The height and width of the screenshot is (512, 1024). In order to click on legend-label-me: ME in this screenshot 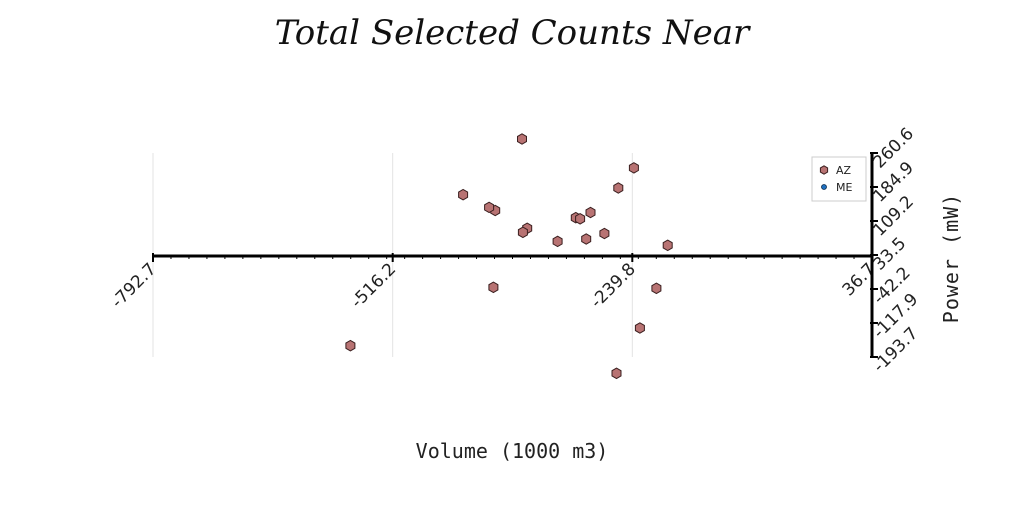, I will do `click(844, 187)`.